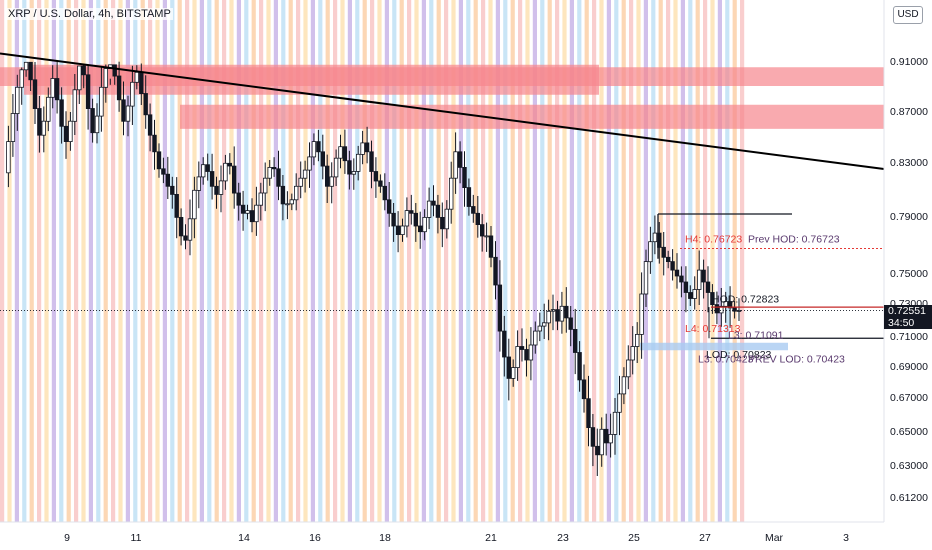  Describe the element at coordinates (456, 538) in the screenshot. I see `time-axis-labels: 9 11 14 16 18 21 23 25 27 Mar 3` at that location.